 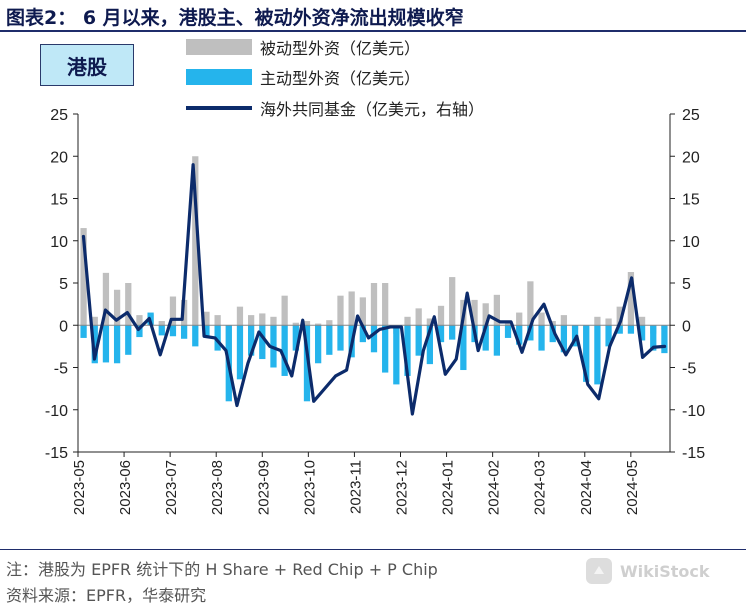 I want to click on right-tick-label: 5, so click(x=686, y=284).